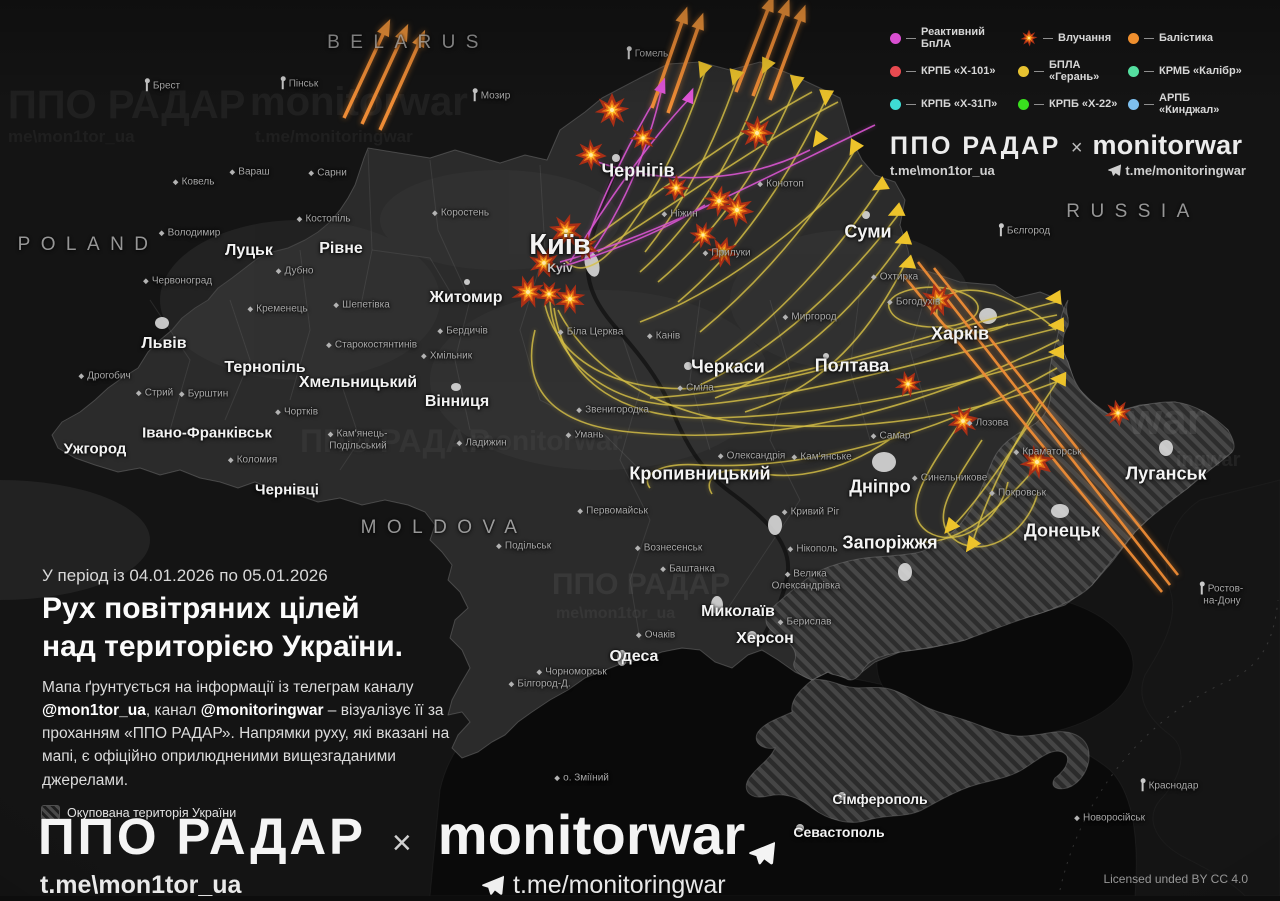 Image resolution: width=1280 pixels, height=901 pixels. What do you see at coordinates (202, 836) in the screenshot?
I see `footer-ppo-radar: ППО РАДАР` at bounding box center [202, 836].